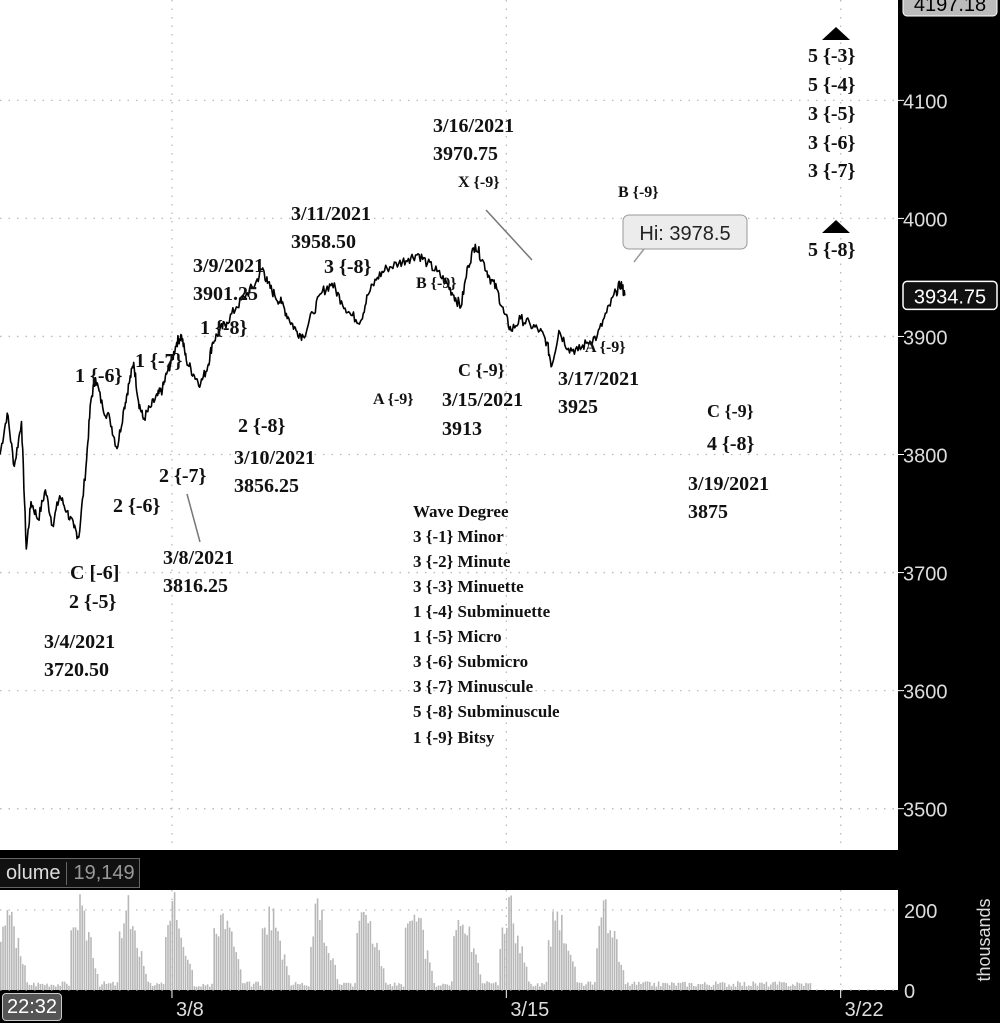 This screenshot has width=1000, height=1023. What do you see at coordinates (449, 1006) in the screenshot?
I see `time-axis-strip` at bounding box center [449, 1006].